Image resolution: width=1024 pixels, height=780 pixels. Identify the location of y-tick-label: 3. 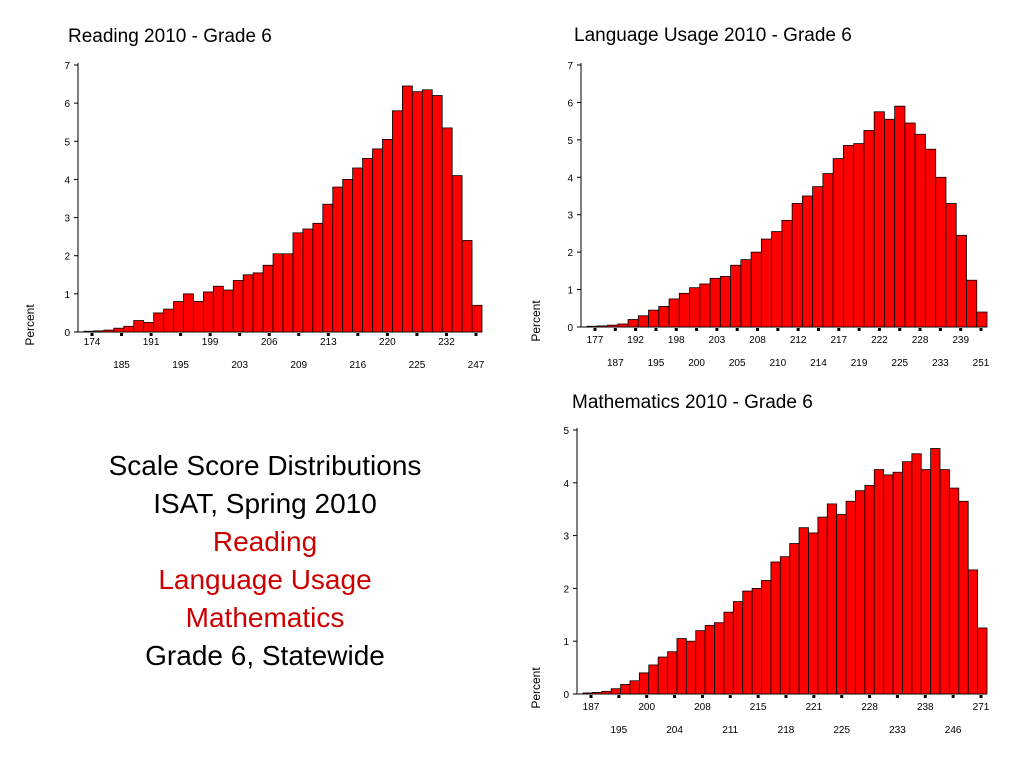
(570, 216).